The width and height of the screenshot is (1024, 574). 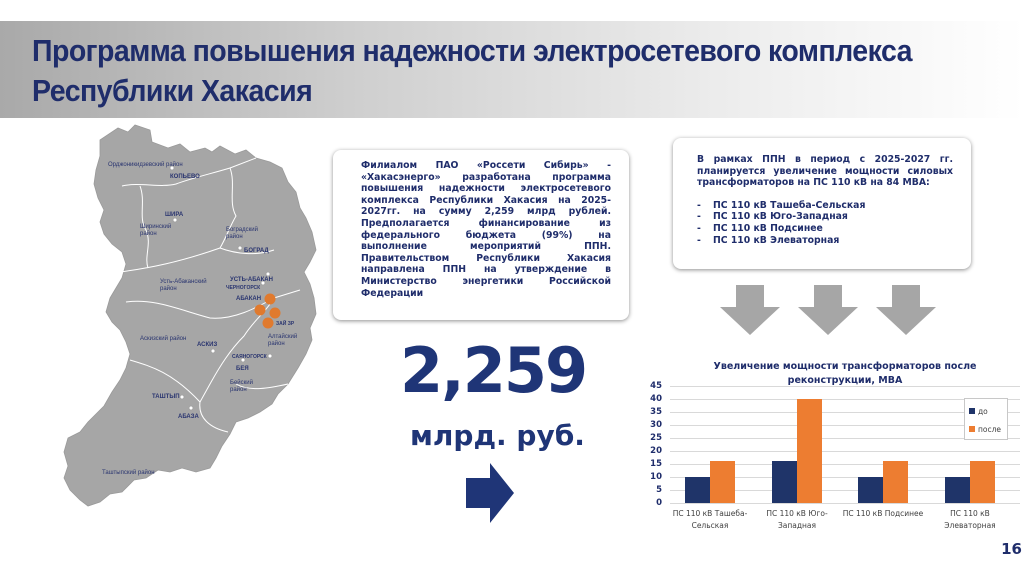 What do you see at coordinates (1011, 549) in the screenshot?
I see `page-number: 16` at bounding box center [1011, 549].